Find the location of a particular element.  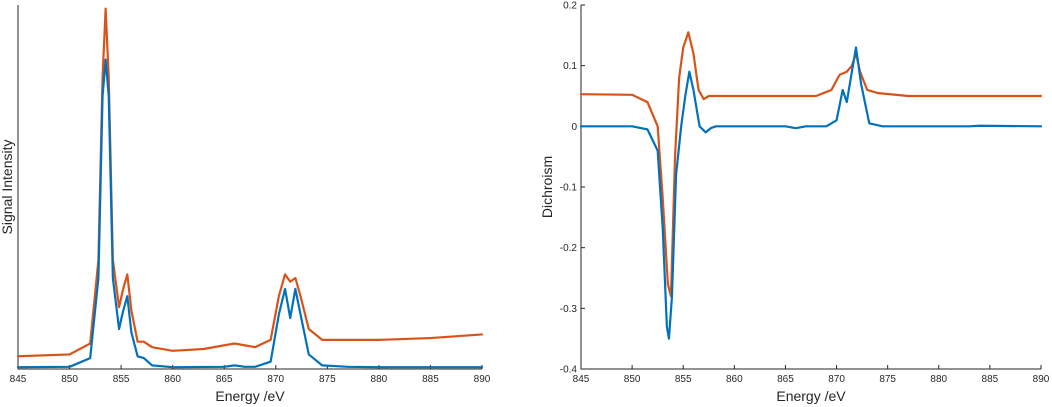

right-y-tick-label: 0.1 is located at coordinates (570, 66).